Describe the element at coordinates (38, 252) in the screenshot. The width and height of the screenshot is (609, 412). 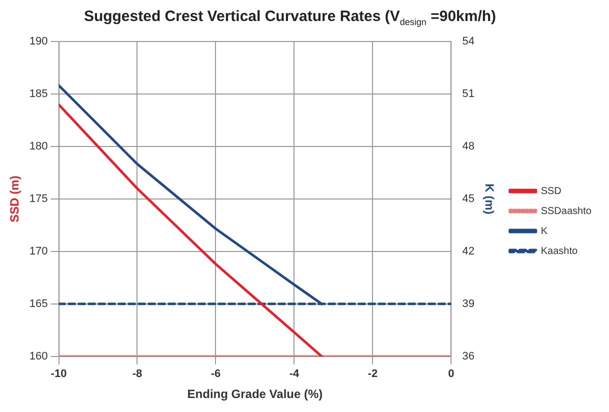
I see `y-tick-label: 170` at that location.